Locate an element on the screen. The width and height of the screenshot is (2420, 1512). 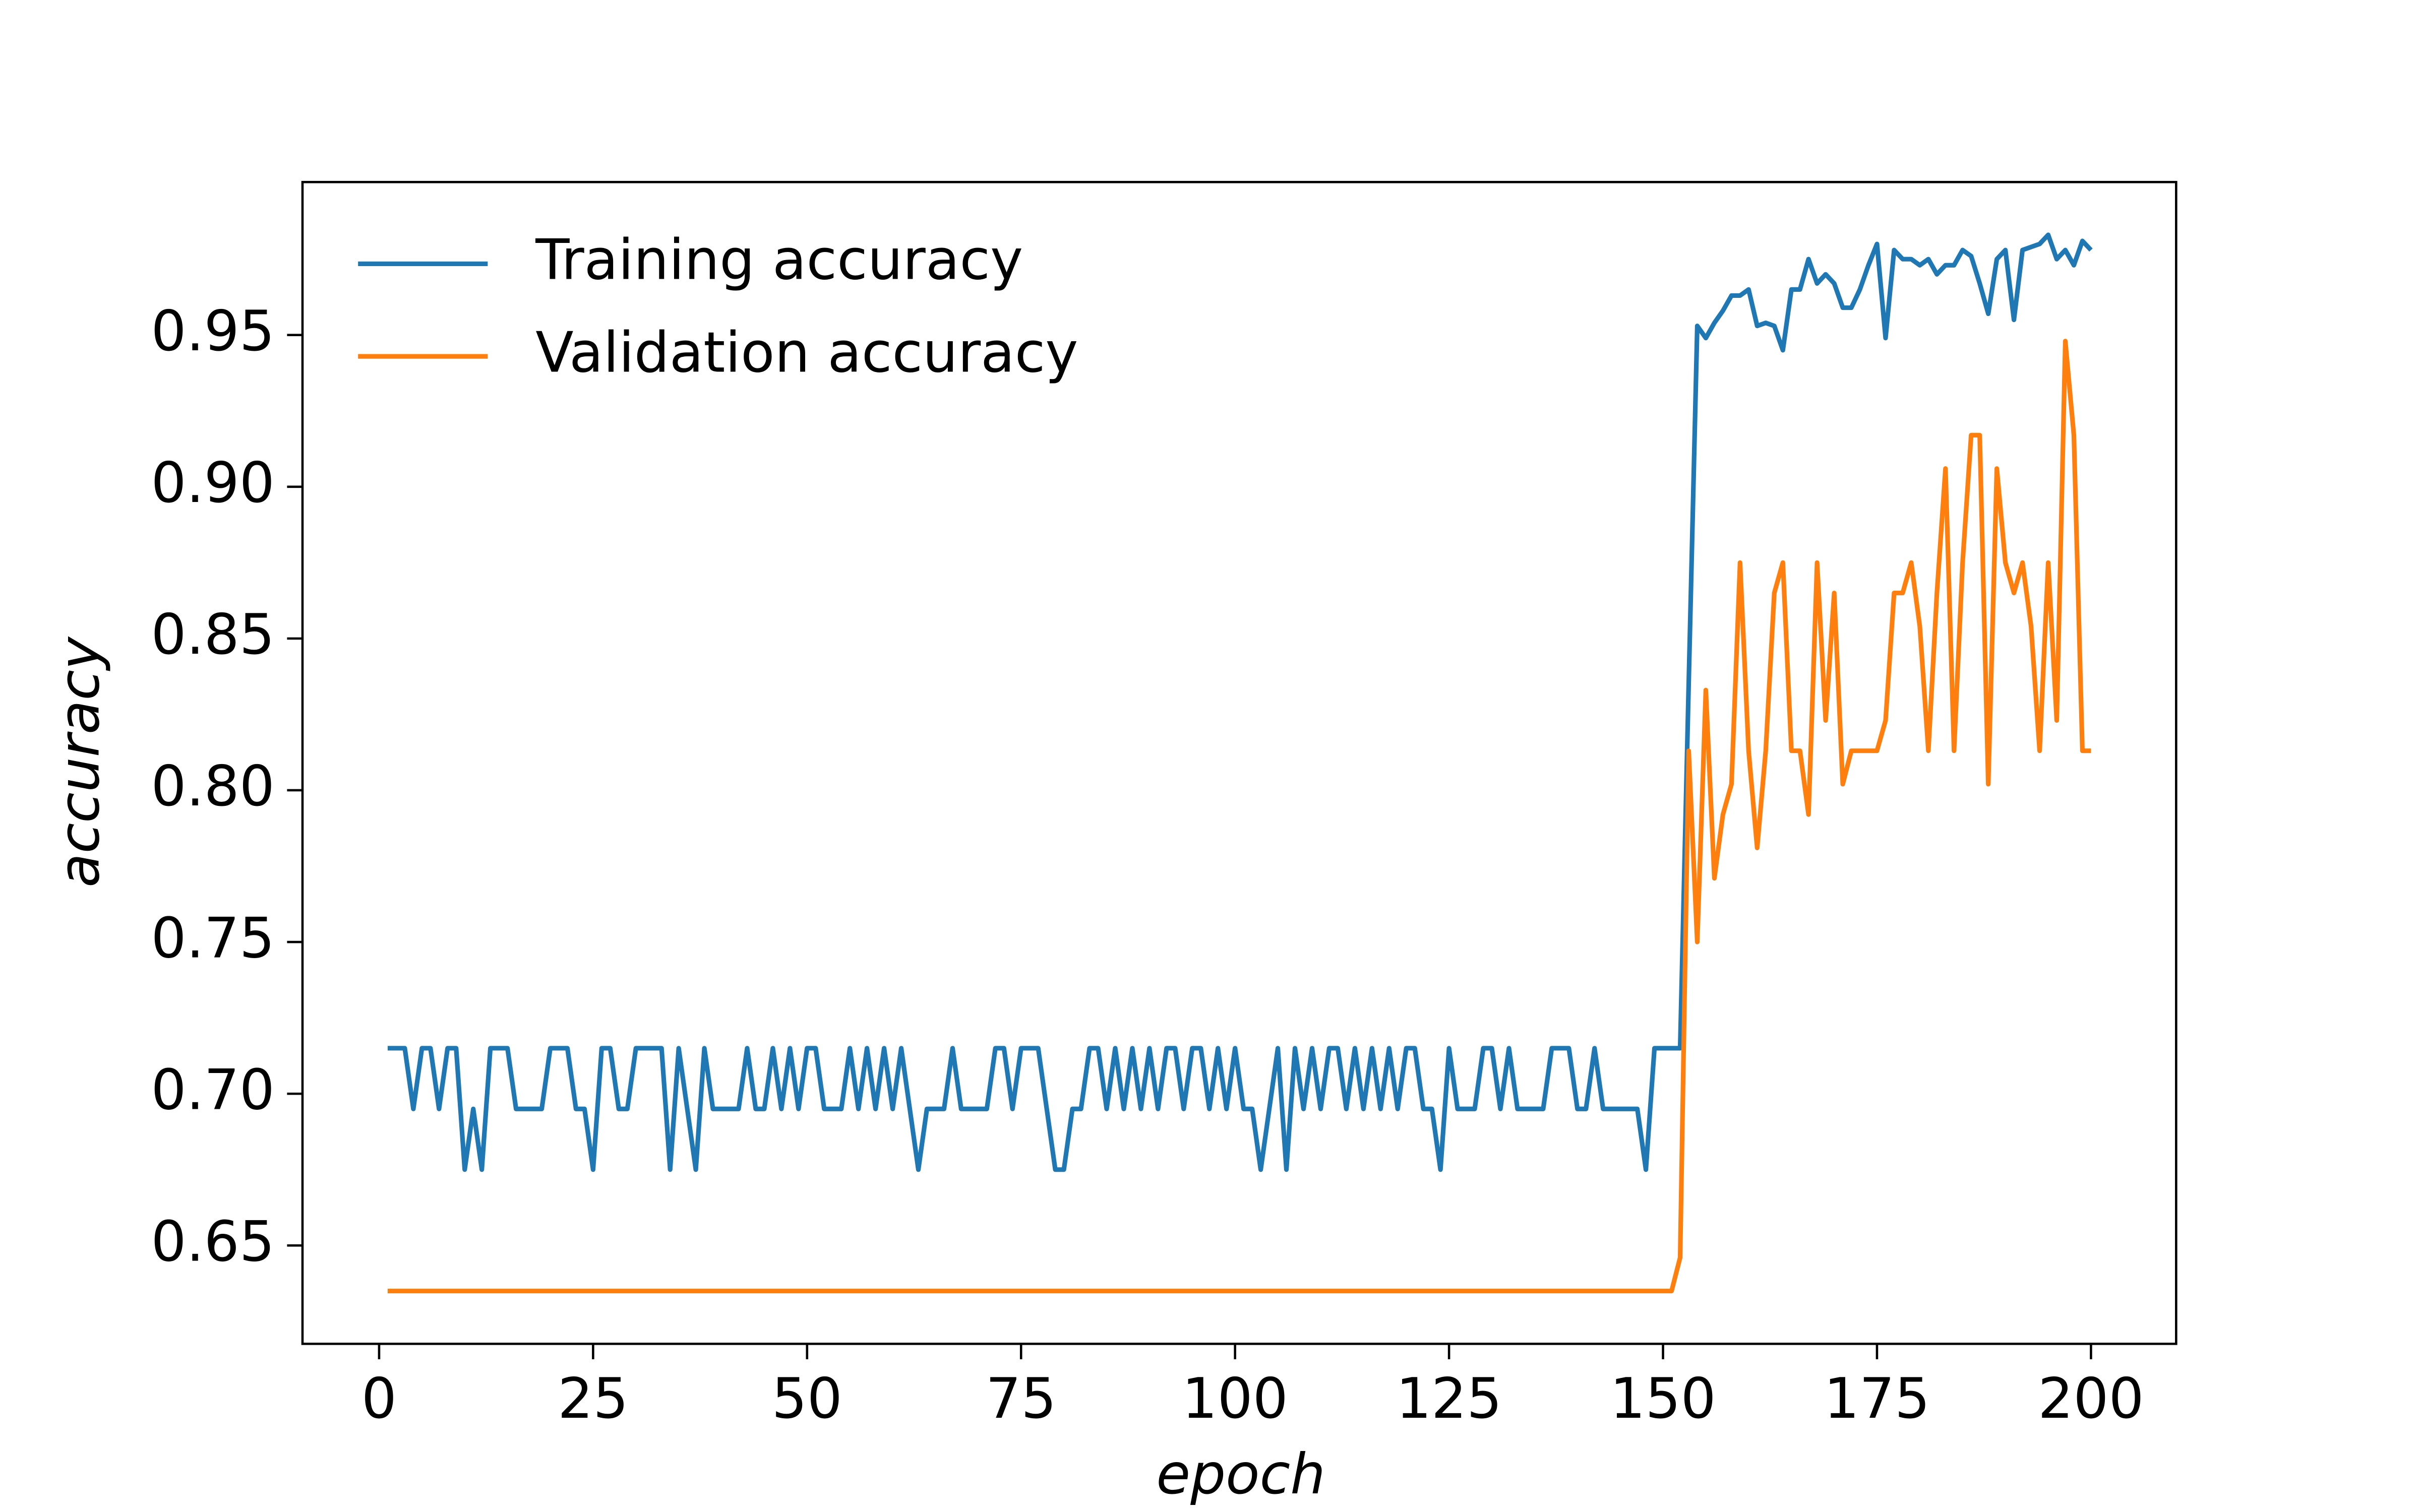
x-tick-label: 200 is located at coordinates (2091, 1398).